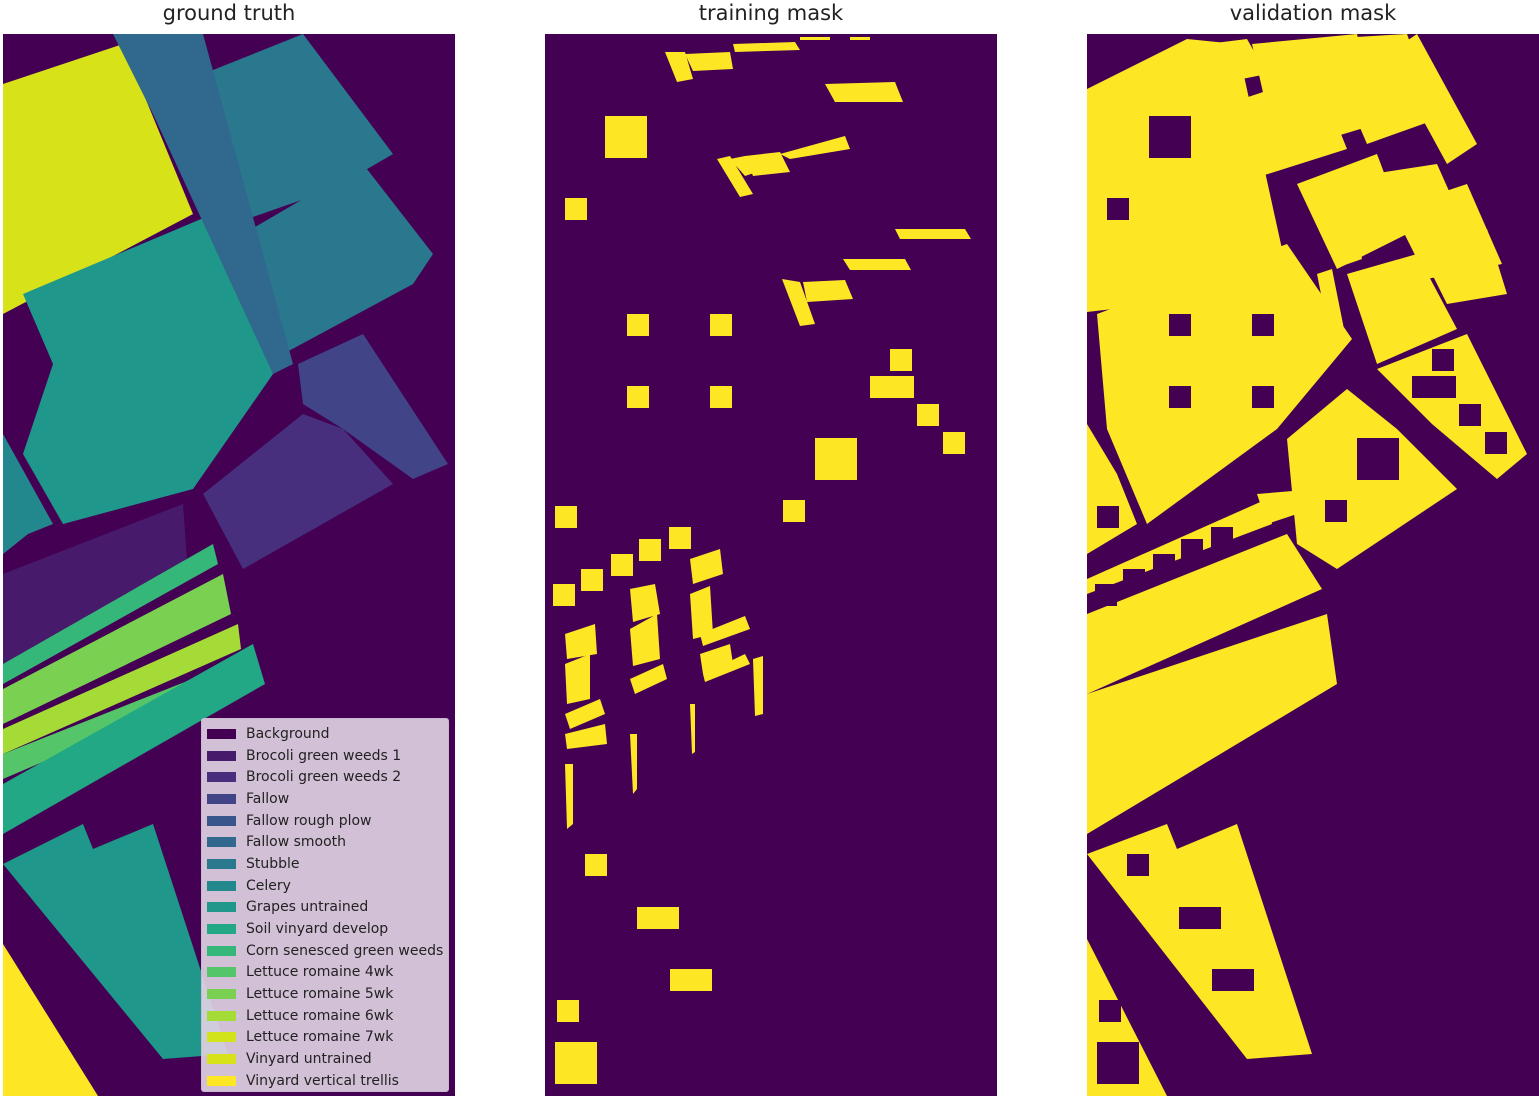 The height and width of the screenshot is (1096, 1539). Describe the element at coordinates (1313, 13) in the screenshot. I see `panel-title-validation-mask: validation mask` at that location.